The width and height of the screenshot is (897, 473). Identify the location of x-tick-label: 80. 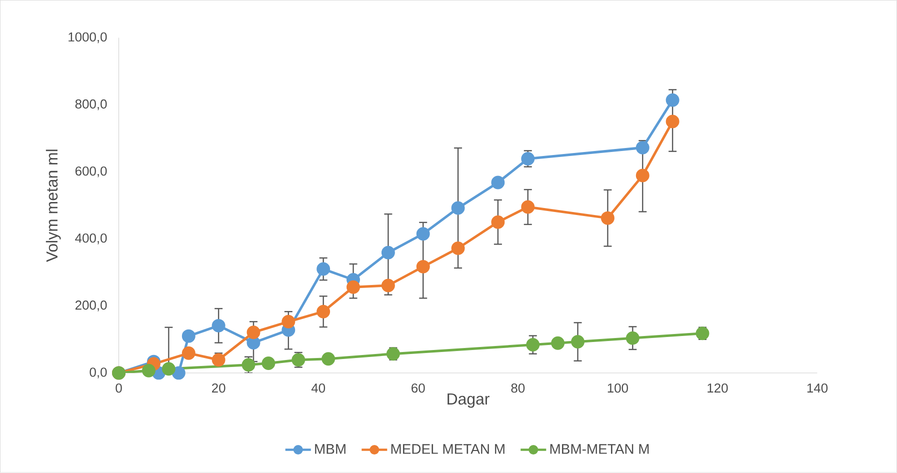
(518, 388).